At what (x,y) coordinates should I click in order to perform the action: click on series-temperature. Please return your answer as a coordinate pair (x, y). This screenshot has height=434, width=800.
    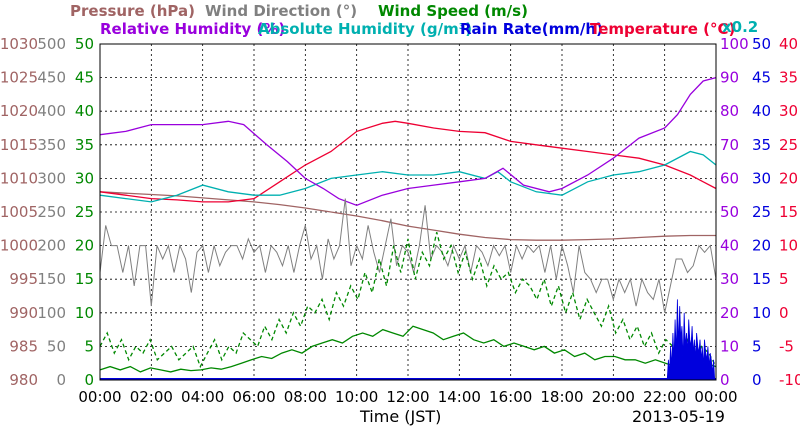
    Looking at the image, I should click on (408, 161).